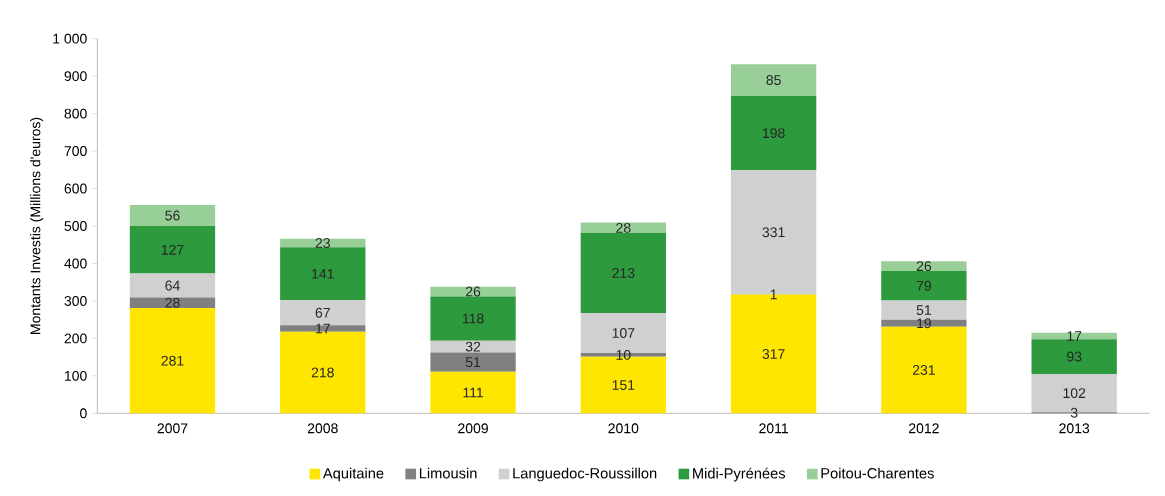 The width and height of the screenshot is (1165, 496). I want to click on data-label: 102, so click(1074, 393).